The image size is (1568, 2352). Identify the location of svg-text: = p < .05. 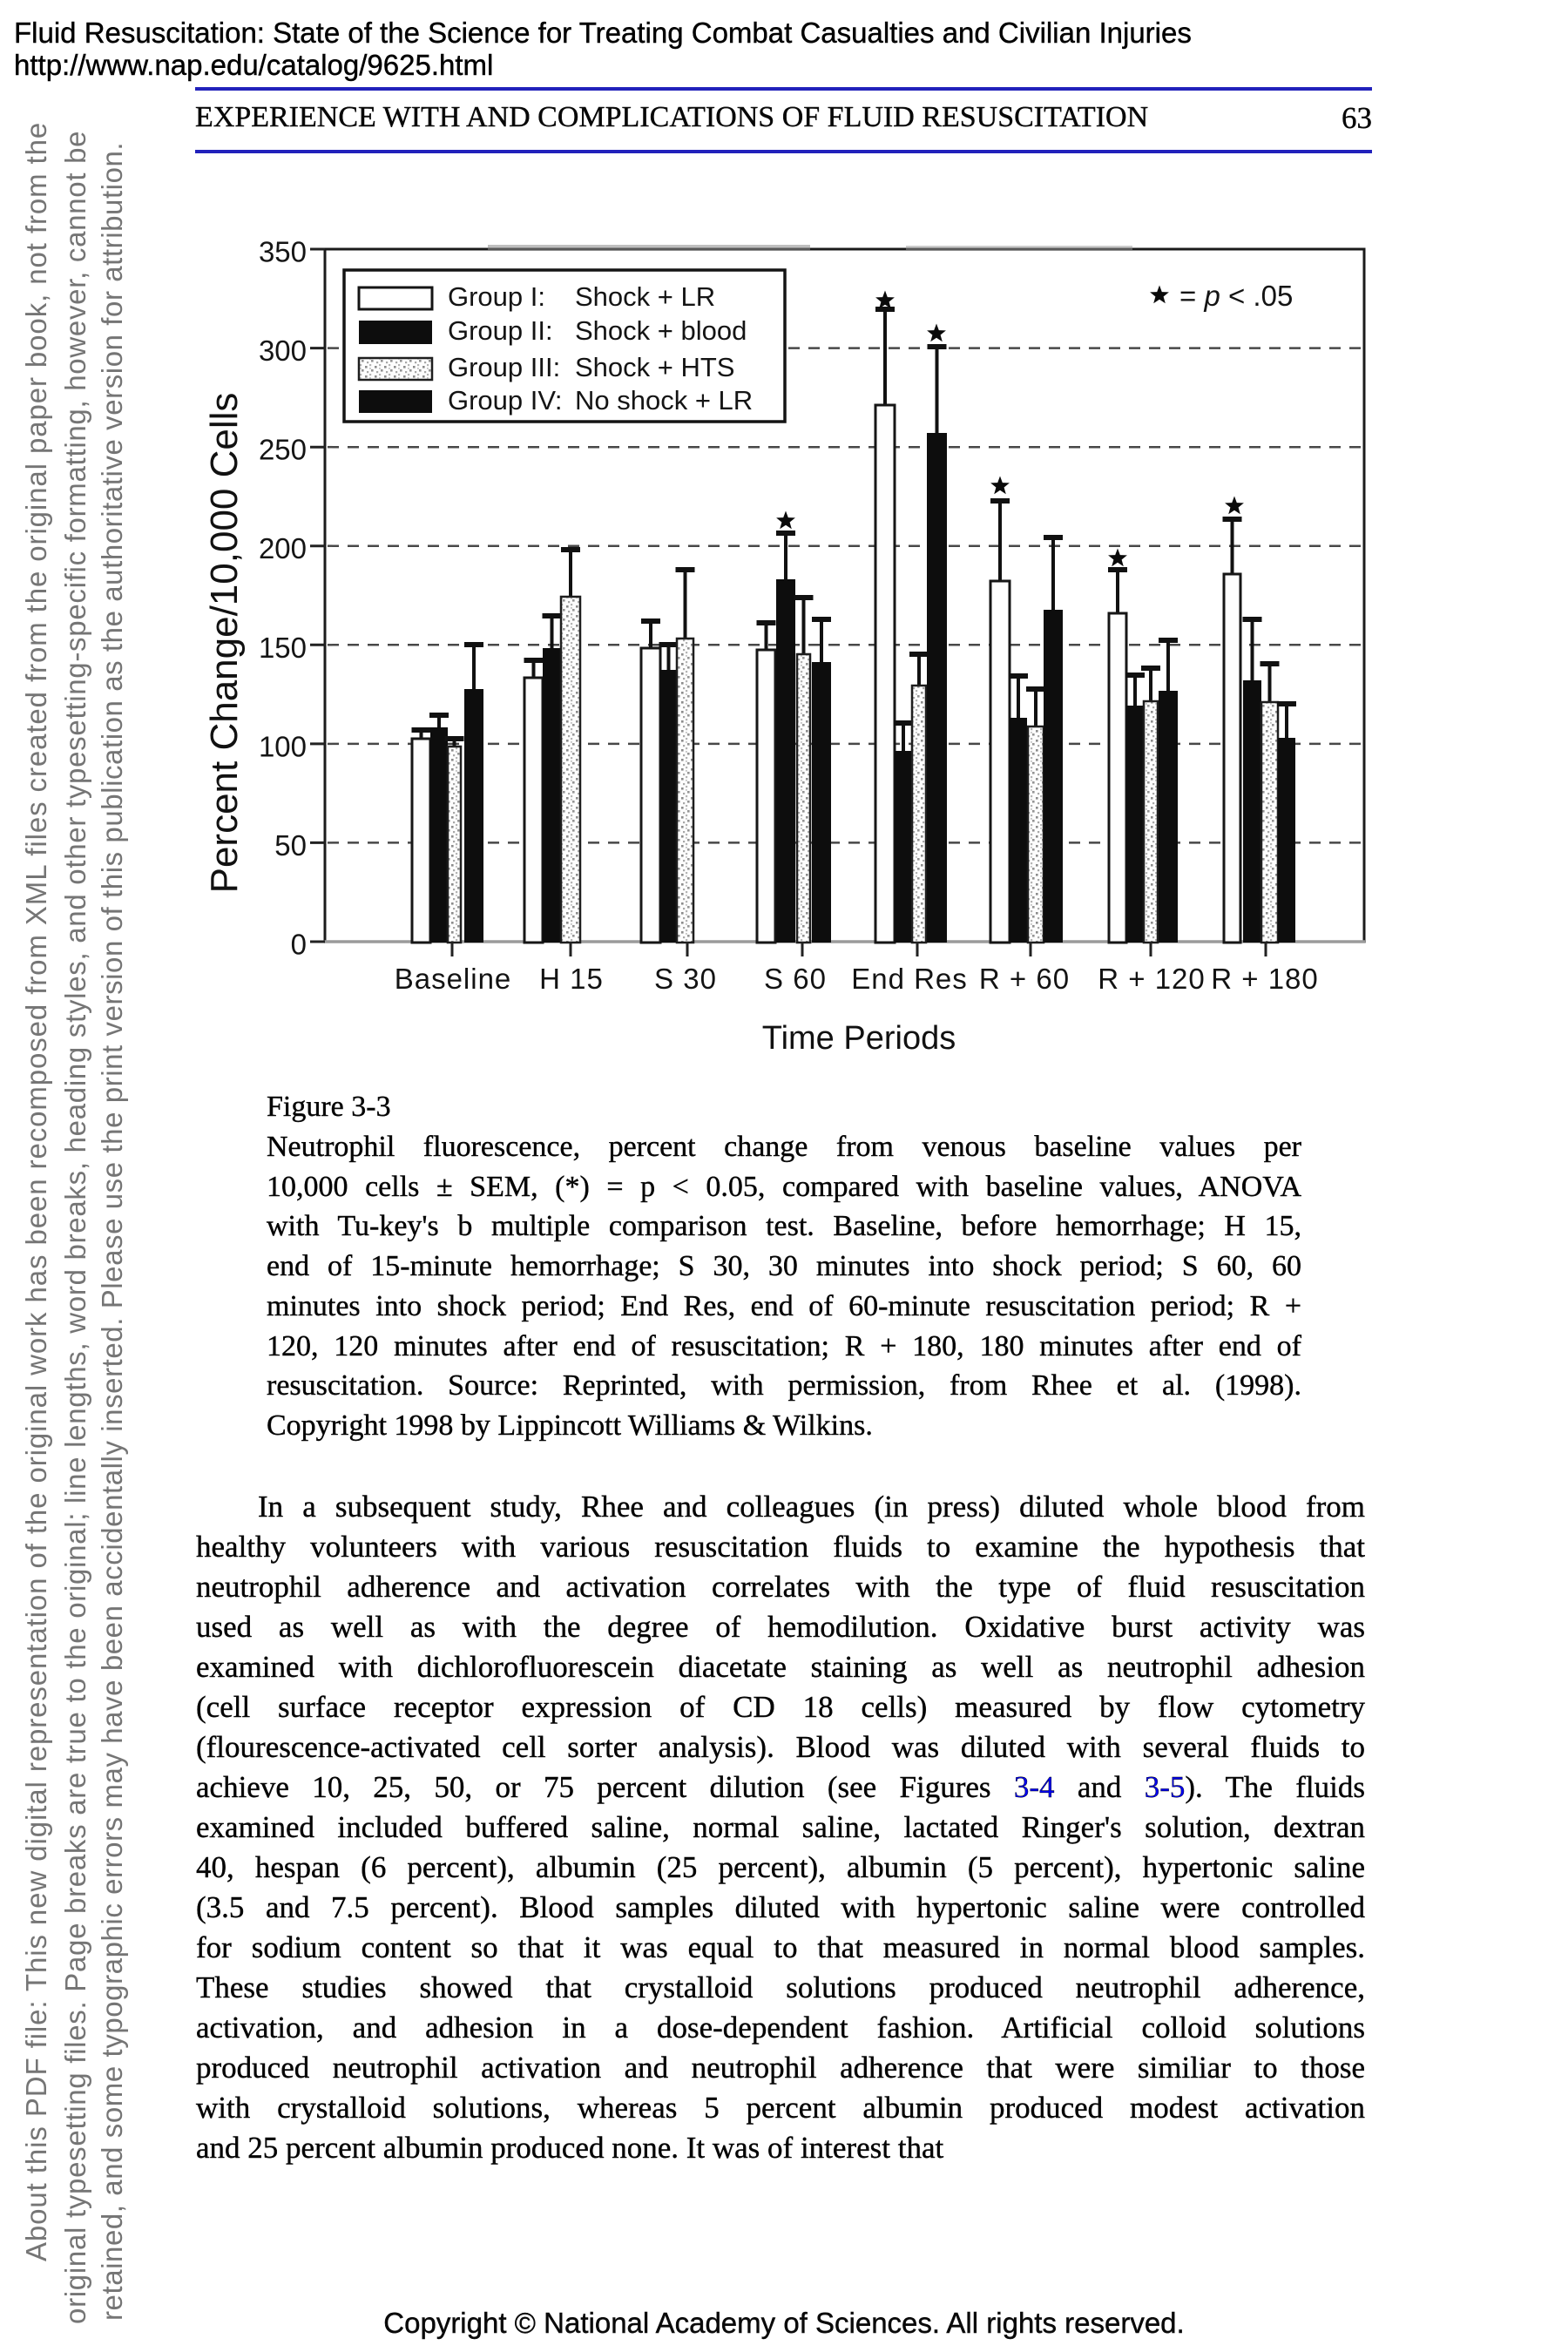
(1236, 296).